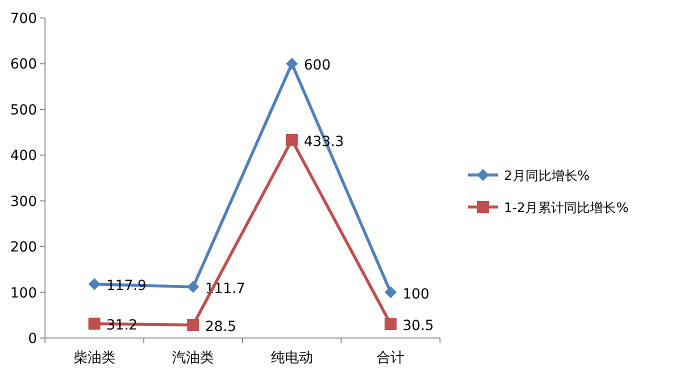  What do you see at coordinates (220, 326) in the screenshot?
I see `data-label: 28.5` at bounding box center [220, 326].